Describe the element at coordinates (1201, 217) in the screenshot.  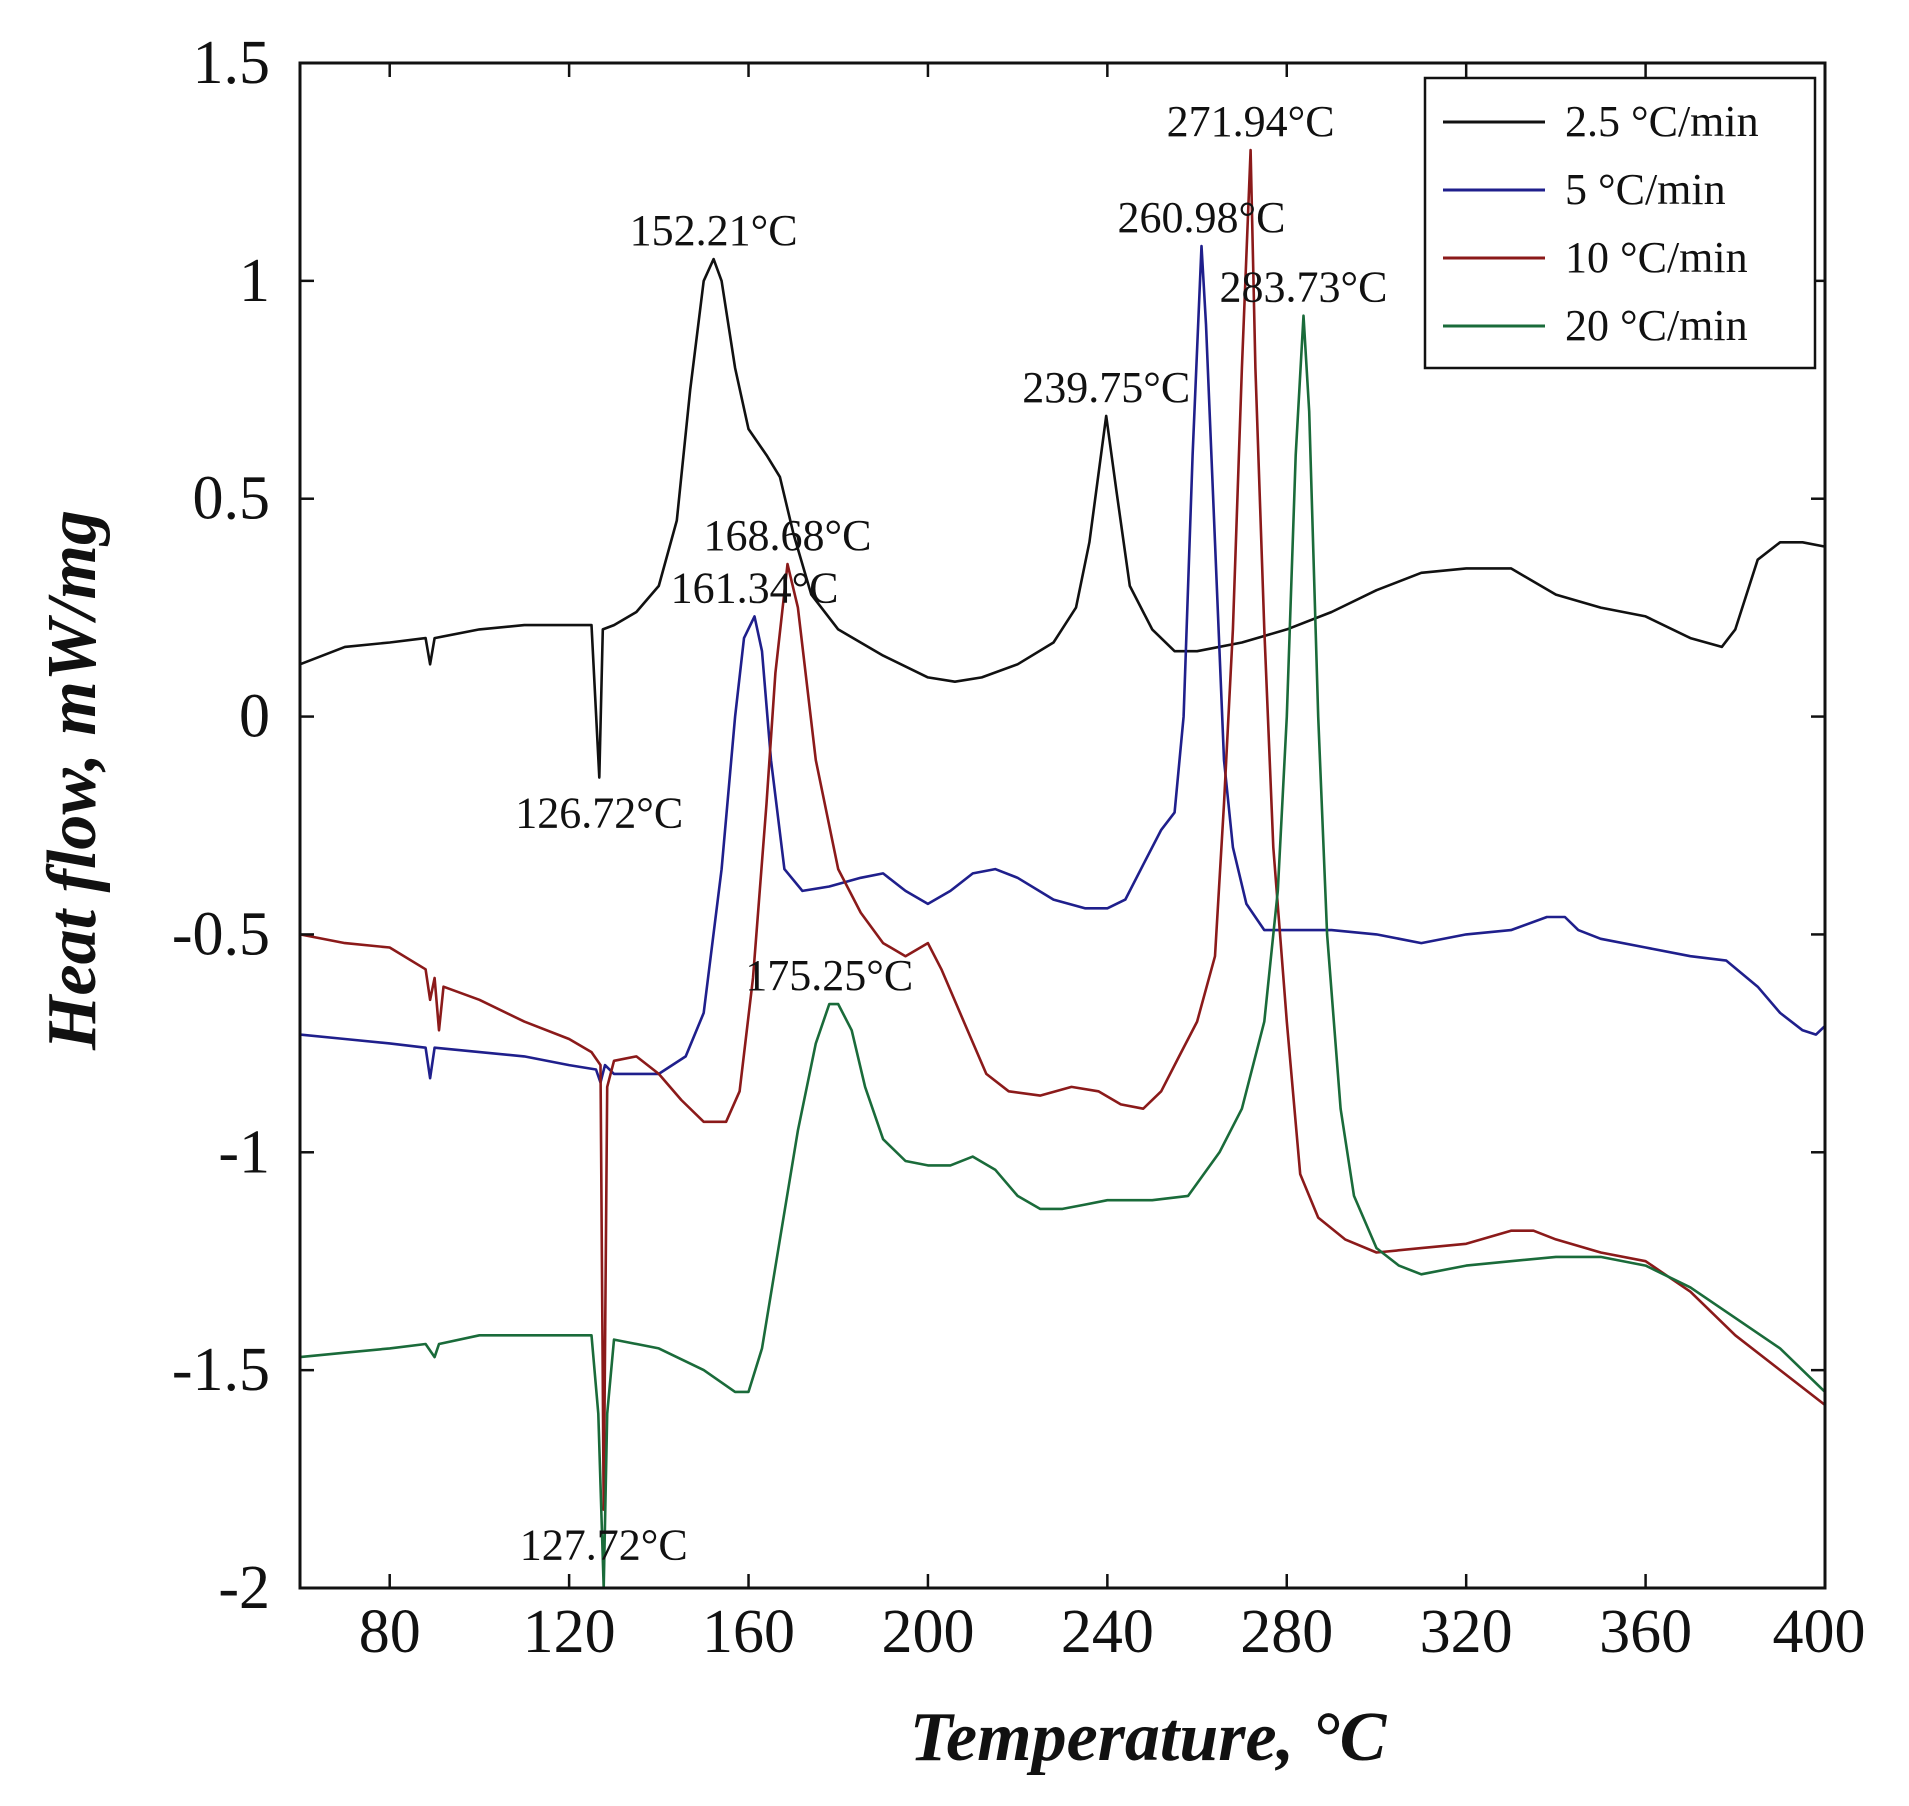
I see `peak-annotation: 260.98°C` at that location.